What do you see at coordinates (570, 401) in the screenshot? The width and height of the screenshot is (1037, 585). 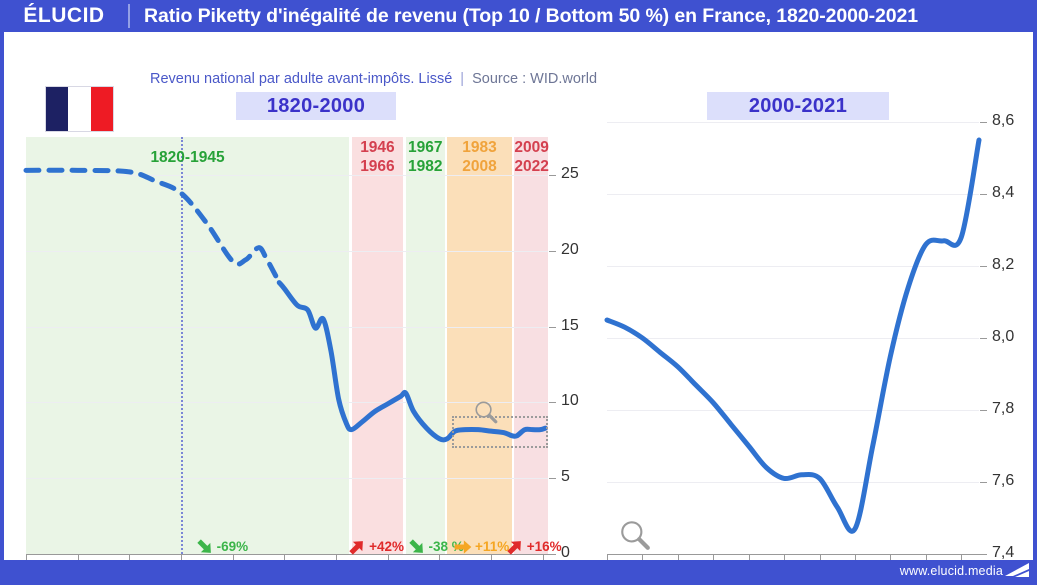 I see `y-tick-label-2: 10` at bounding box center [570, 401].